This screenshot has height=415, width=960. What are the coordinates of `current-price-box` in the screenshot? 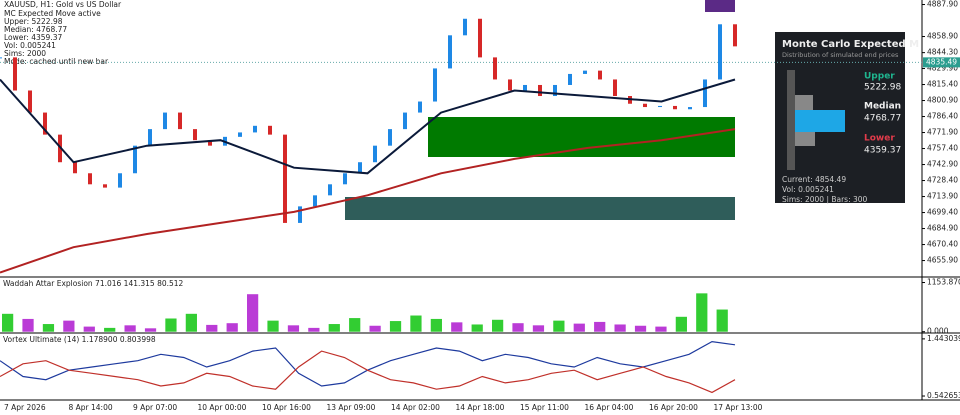 It's located at (941, 62).